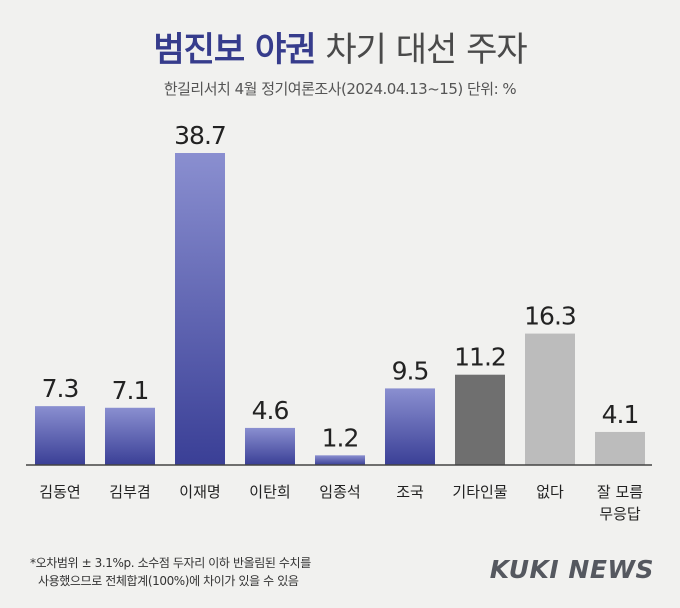 The height and width of the screenshot is (608, 680). What do you see at coordinates (426, 50) in the screenshot?
I see `title-light: 차기 대선 주자` at bounding box center [426, 50].